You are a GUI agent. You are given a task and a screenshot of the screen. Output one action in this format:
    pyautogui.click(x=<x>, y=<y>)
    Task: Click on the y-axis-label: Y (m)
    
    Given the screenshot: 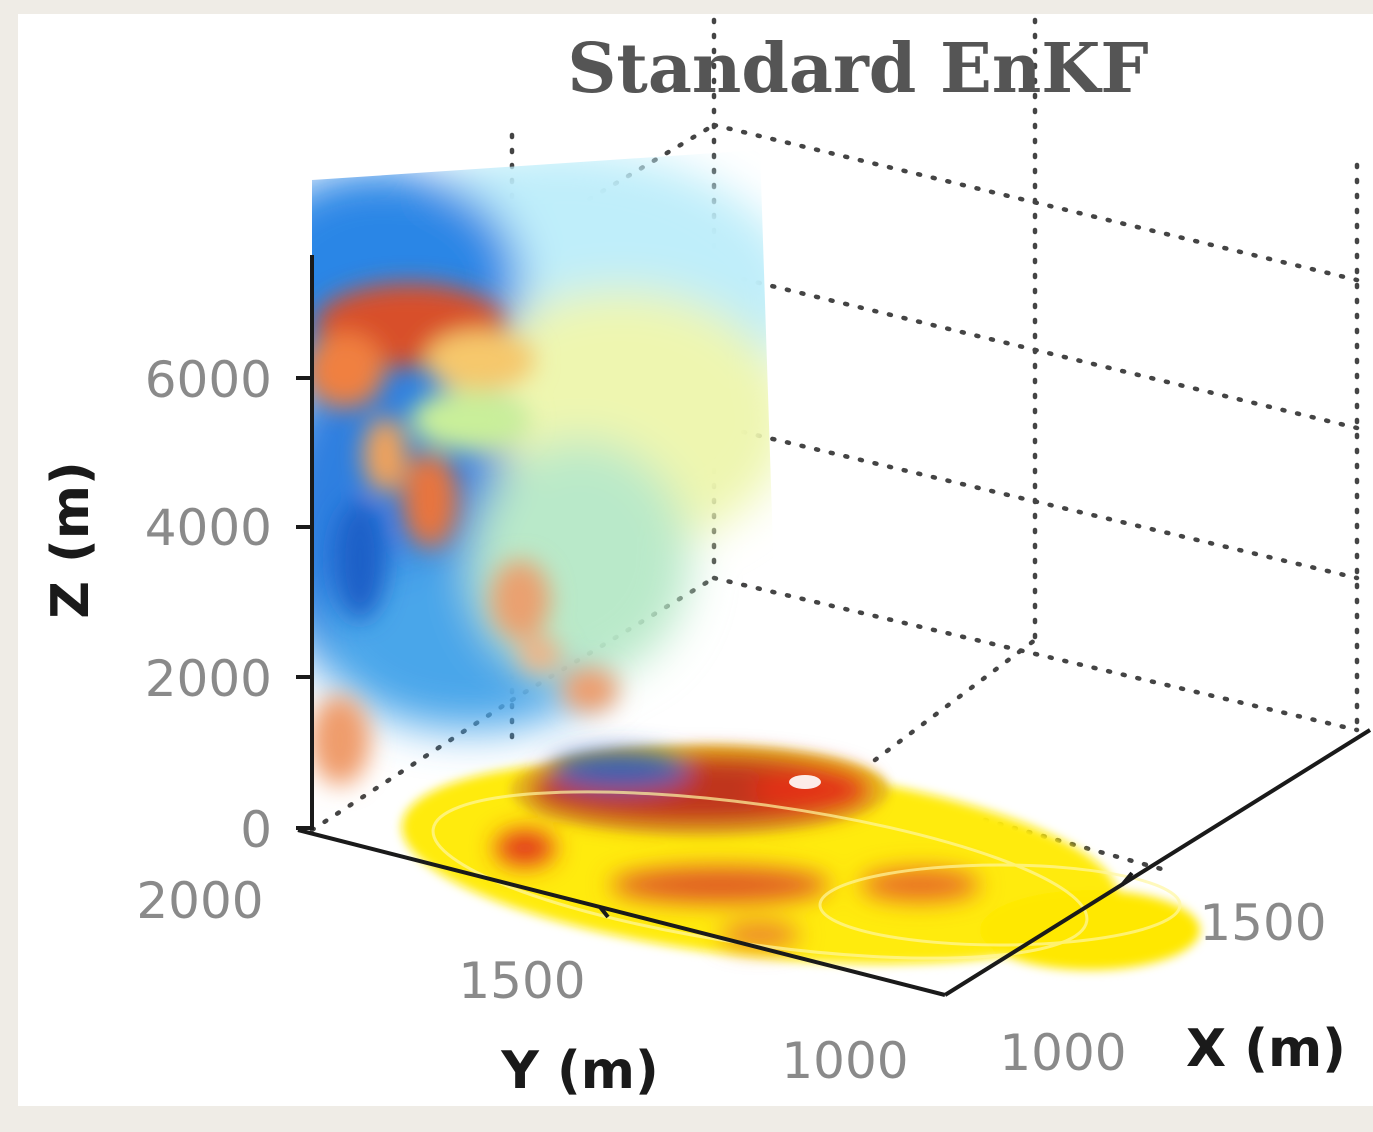 What is the action you would take?
    pyautogui.click(x=579, y=1071)
    